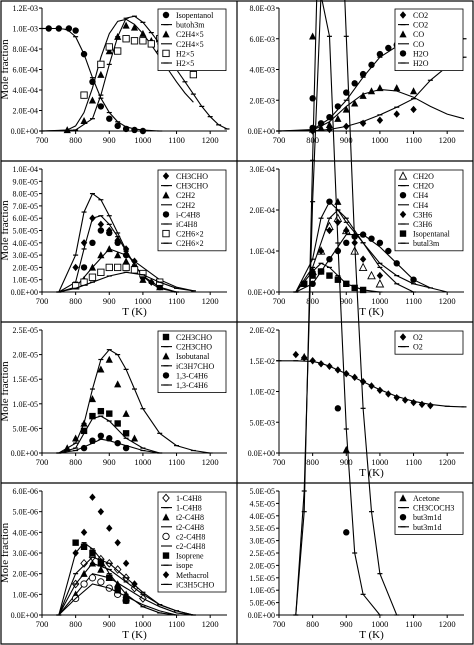  Describe the element at coordinates (192, 375) in the screenshot. I see `legend-label: 1,3-C4H6` at that location.